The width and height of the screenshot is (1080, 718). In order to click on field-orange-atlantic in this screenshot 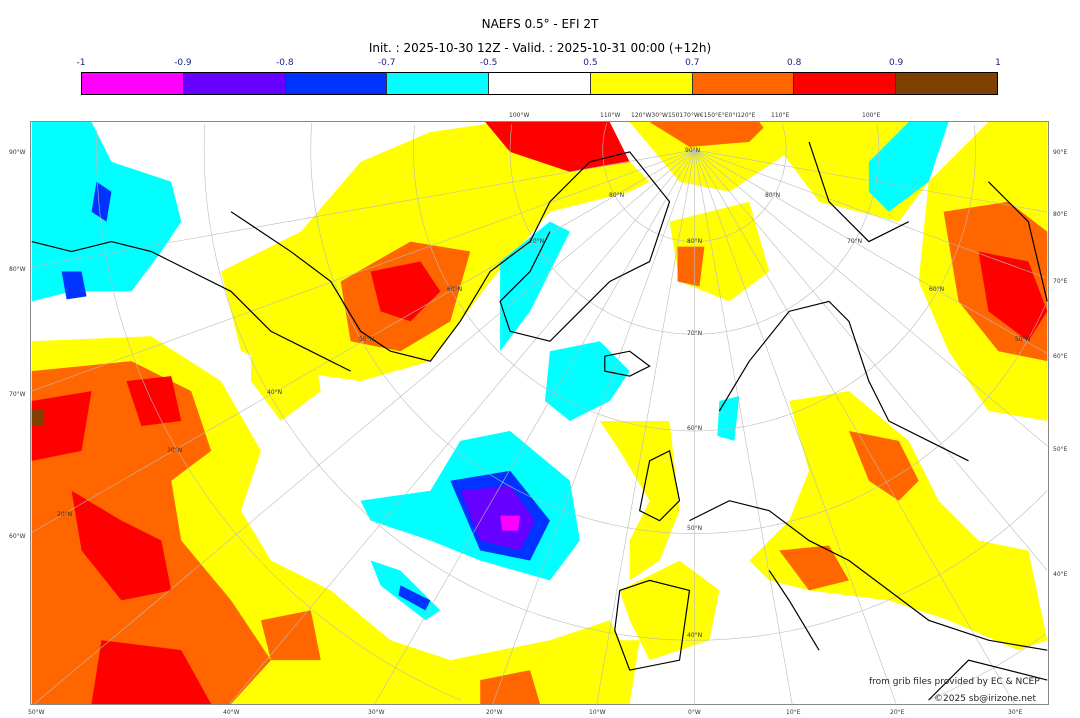, I will do `click(510, 687)`.